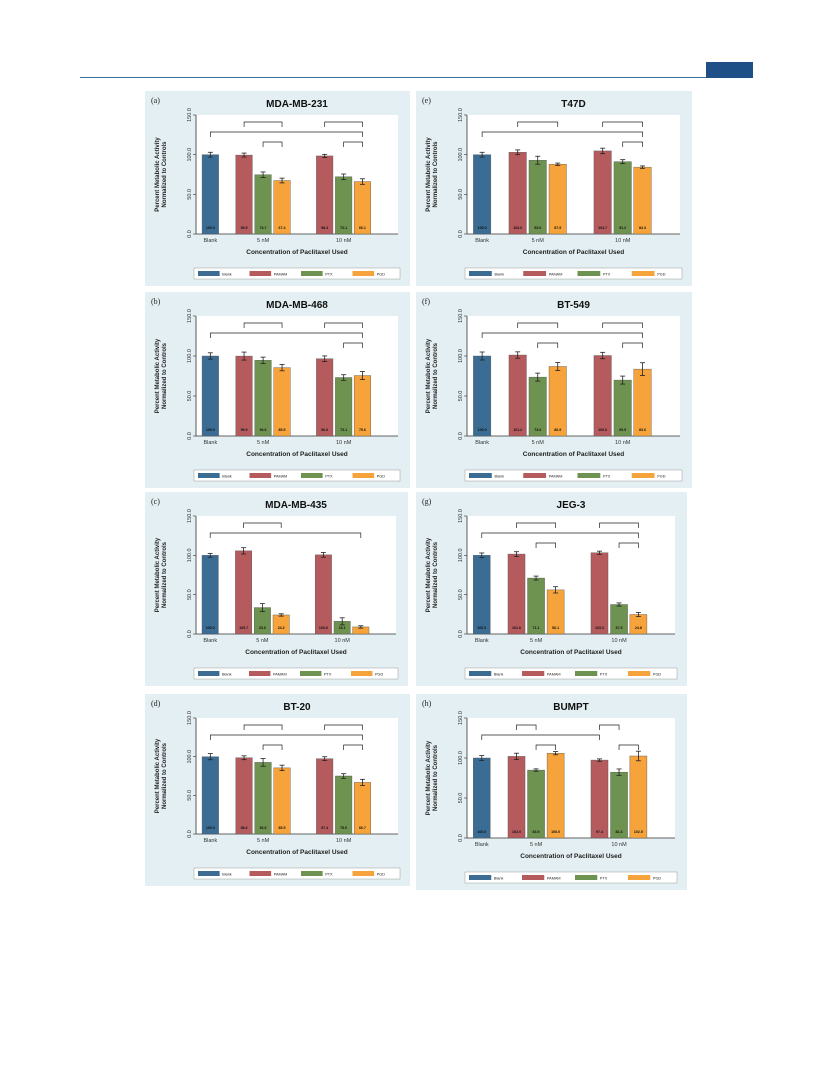  What do you see at coordinates (427, 501) in the screenshot?
I see `panel-letter: (g)` at bounding box center [427, 501].